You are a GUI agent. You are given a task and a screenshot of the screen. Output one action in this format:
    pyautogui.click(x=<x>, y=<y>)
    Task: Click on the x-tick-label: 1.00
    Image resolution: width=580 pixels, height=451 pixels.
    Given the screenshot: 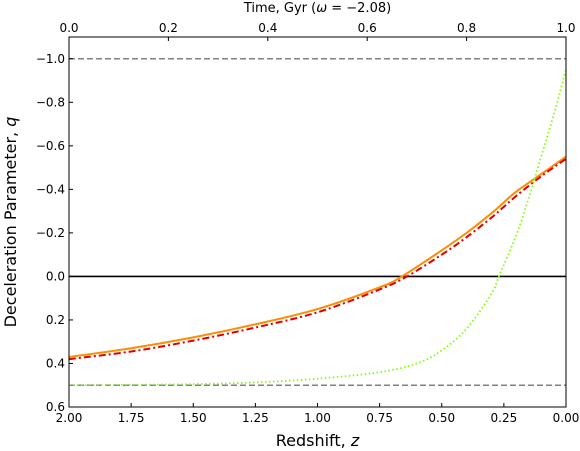 What is the action you would take?
    pyautogui.click(x=317, y=418)
    